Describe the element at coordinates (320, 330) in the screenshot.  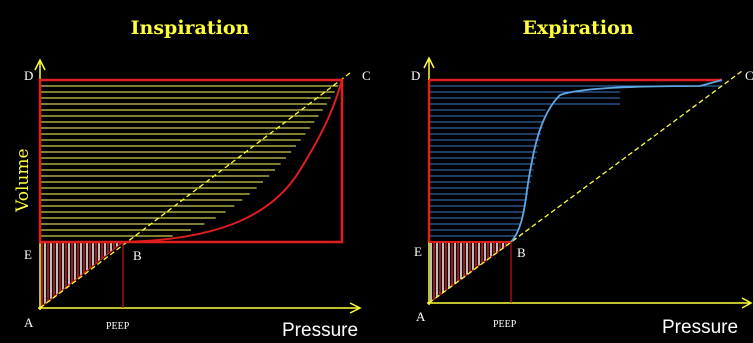
I see `pressure-axis-label: Pressure` at that location.